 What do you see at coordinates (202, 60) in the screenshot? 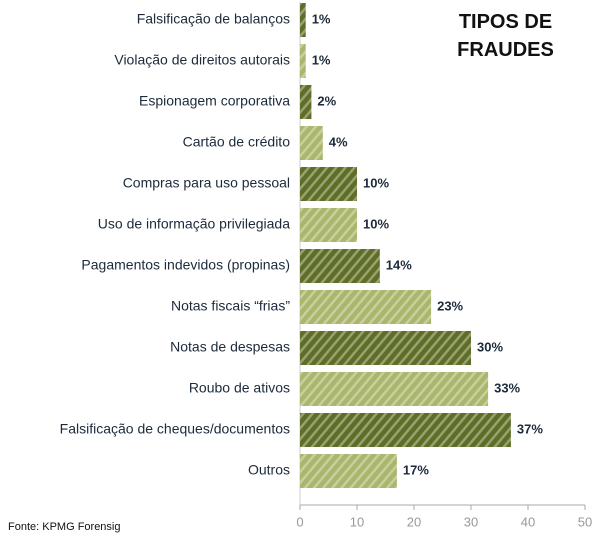
I see `y-tick-label: Violação de direitos autorais` at bounding box center [202, 60].